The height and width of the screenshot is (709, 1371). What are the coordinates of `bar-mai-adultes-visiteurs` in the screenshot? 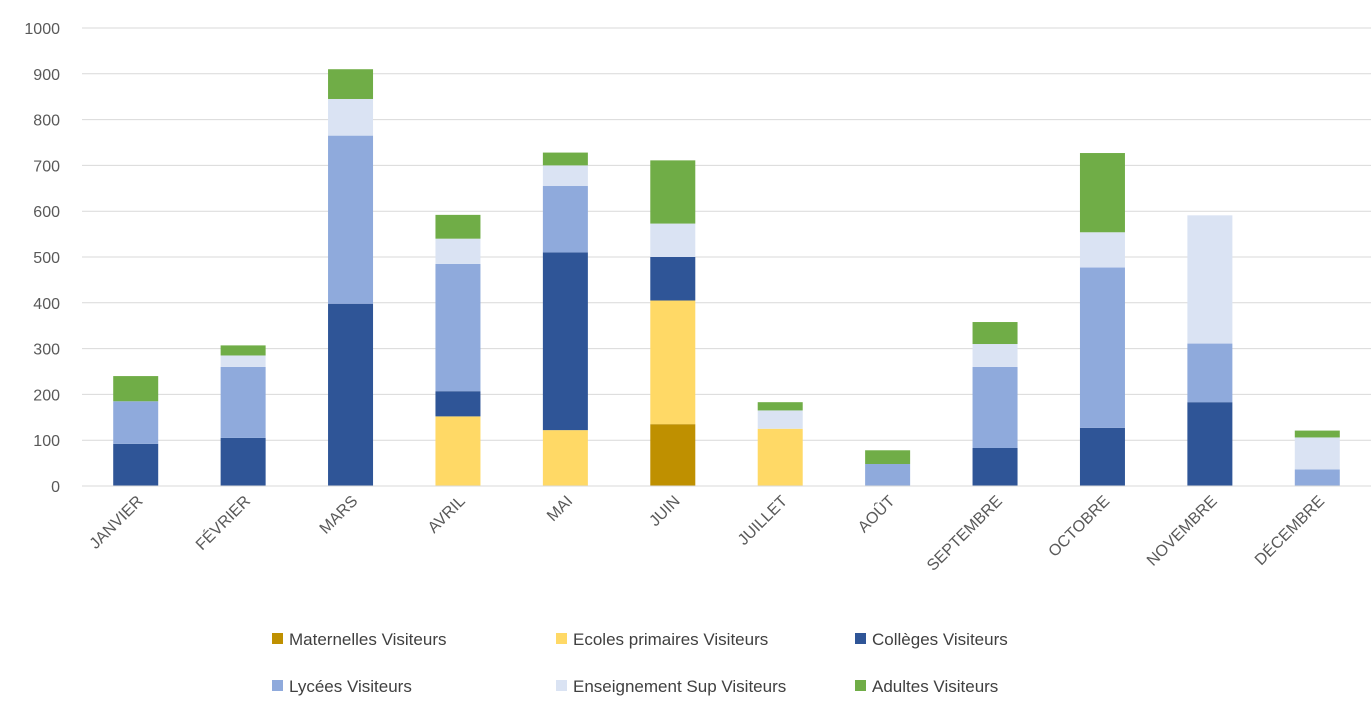 It's located at (565, 159).